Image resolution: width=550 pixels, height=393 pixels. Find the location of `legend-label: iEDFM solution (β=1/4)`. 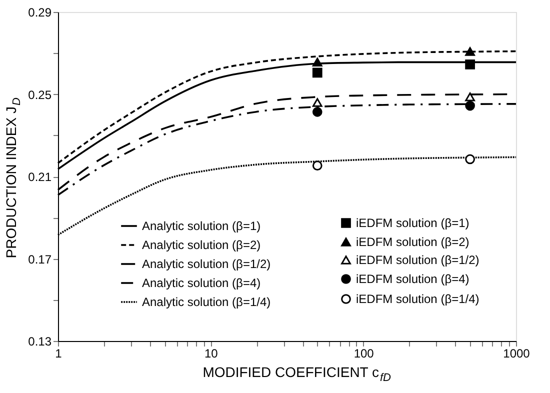

legend-label: iEDFM solution (β=1/4) is located at coordinates (418, 299).